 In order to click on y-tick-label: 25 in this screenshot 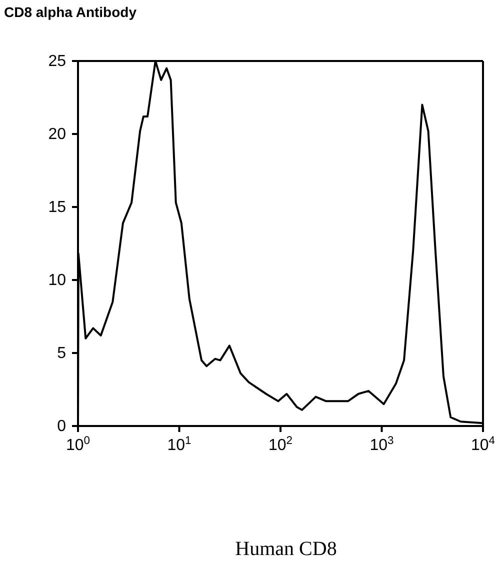, I will do `click(57, 61)`.